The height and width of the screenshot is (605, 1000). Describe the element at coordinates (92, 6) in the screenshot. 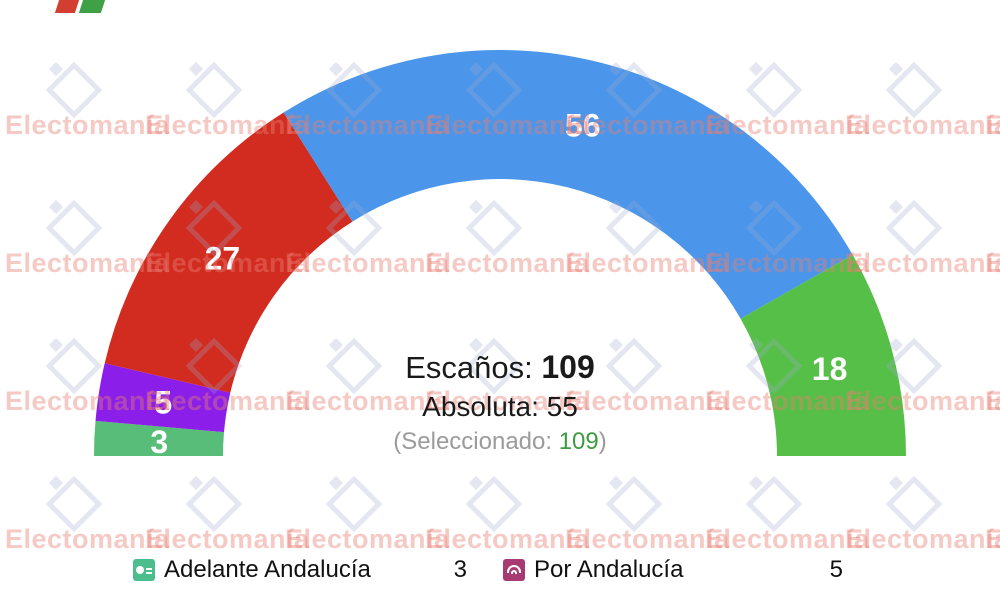

I see `brand-green-block` at that location.